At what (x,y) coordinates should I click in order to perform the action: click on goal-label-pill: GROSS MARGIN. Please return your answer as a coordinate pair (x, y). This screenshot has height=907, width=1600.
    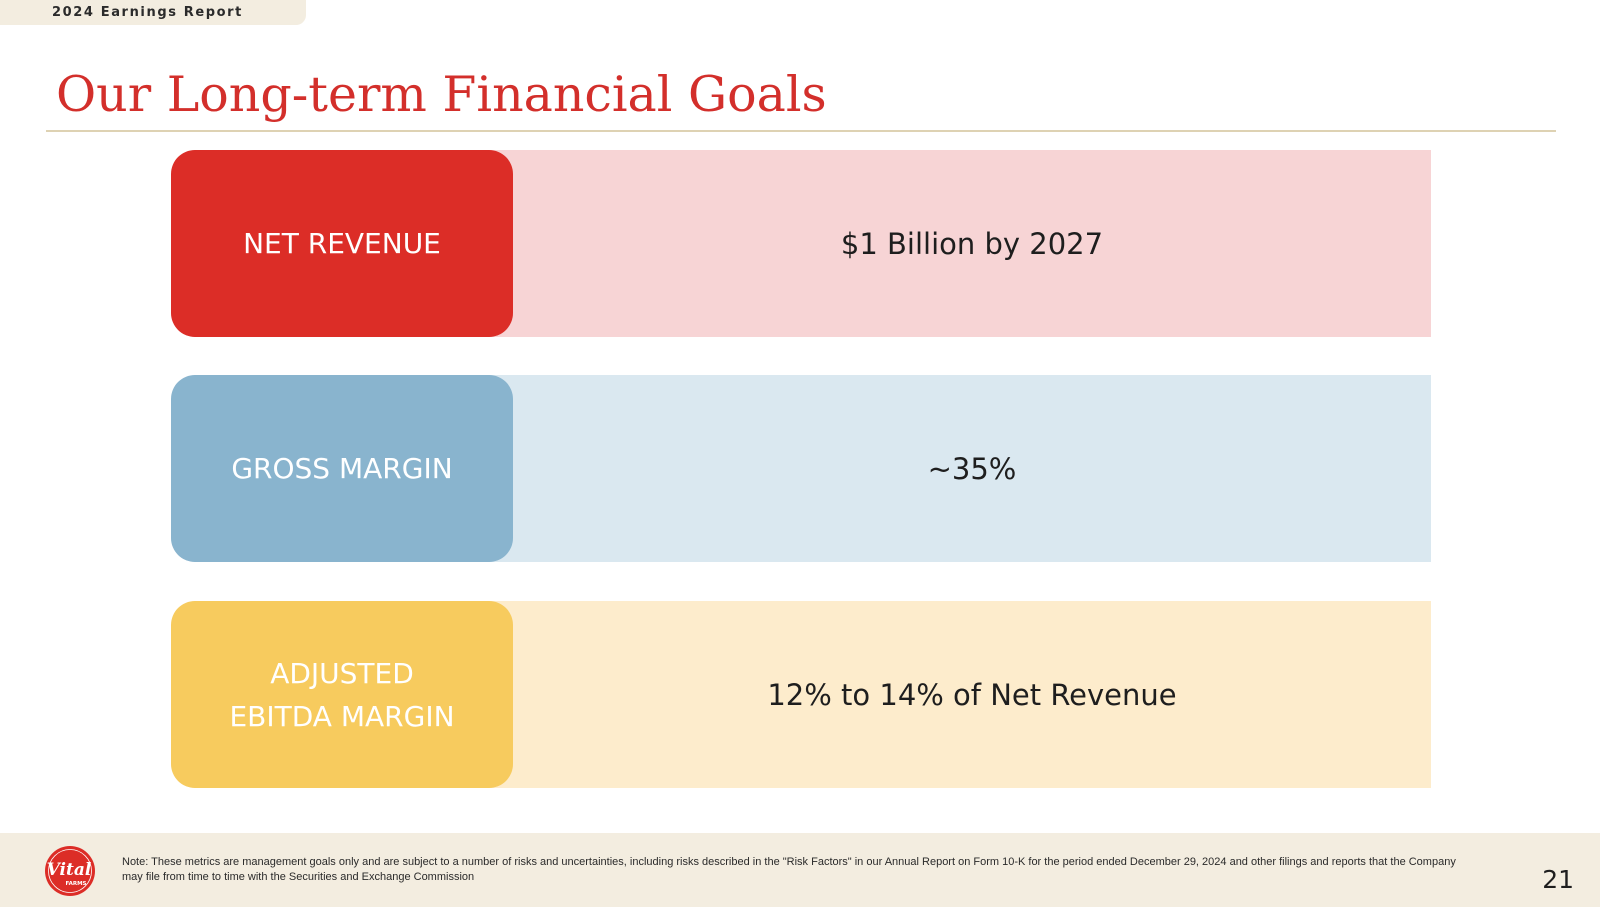
    Looking at the image, I should click on (342, 468).